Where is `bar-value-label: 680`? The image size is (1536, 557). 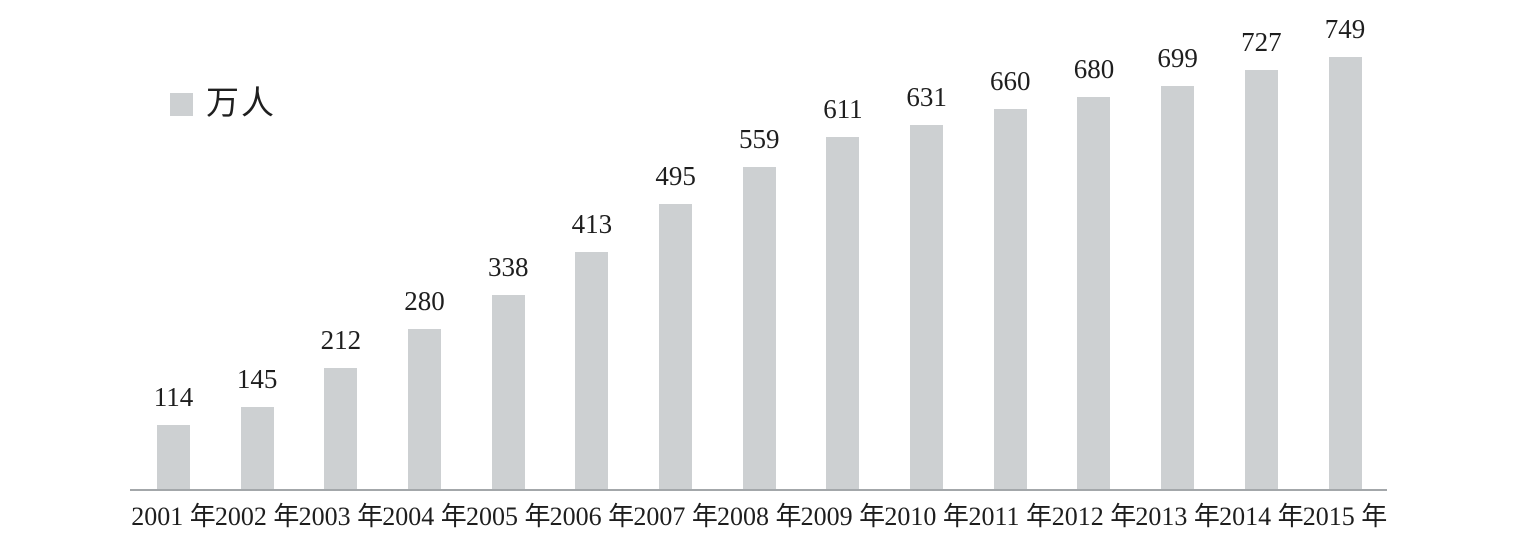
bar-value-label: 680 is located at coordinates (1094, 69).